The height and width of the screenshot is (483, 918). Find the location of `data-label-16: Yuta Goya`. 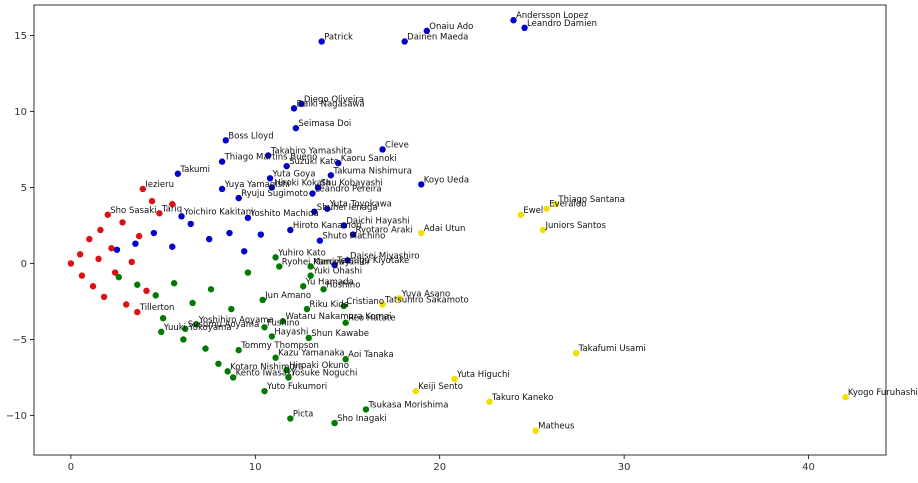

data-label-16: Yuta Goya is located at coordinates (294, 174).